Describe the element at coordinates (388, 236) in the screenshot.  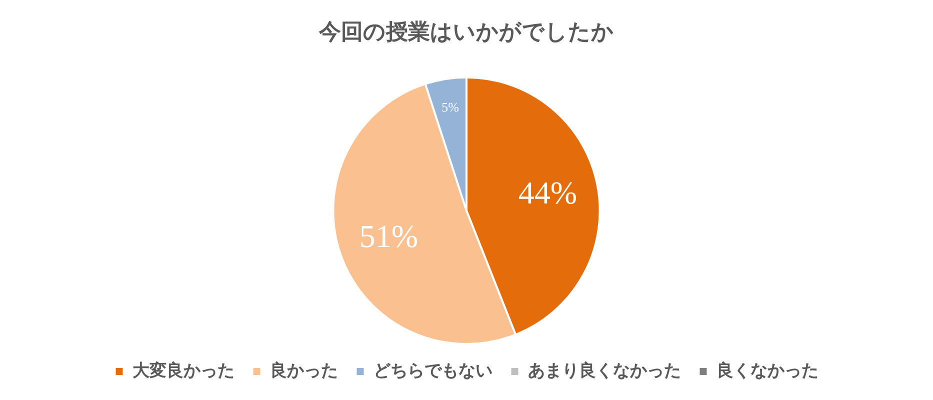
I see `data-label: 51%` at that location.